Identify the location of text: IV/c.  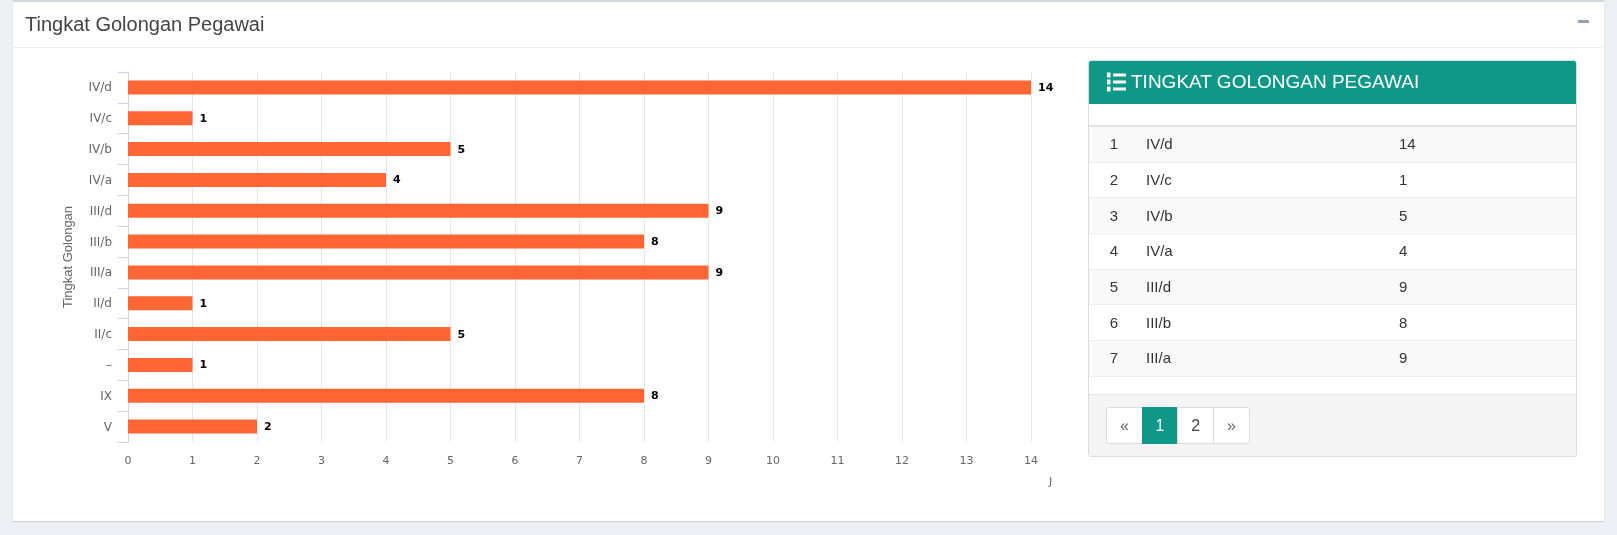
(1159, 180).